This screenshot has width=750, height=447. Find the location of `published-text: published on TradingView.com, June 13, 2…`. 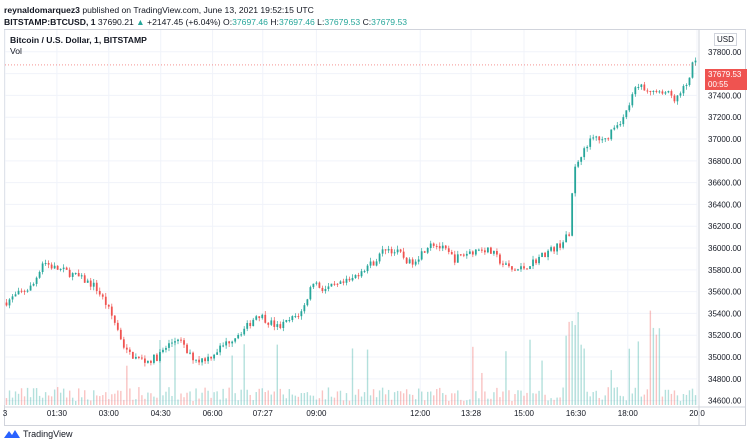

published-text: published on TradingView.com, June 13, 2… is located at coordinates (198, 10).